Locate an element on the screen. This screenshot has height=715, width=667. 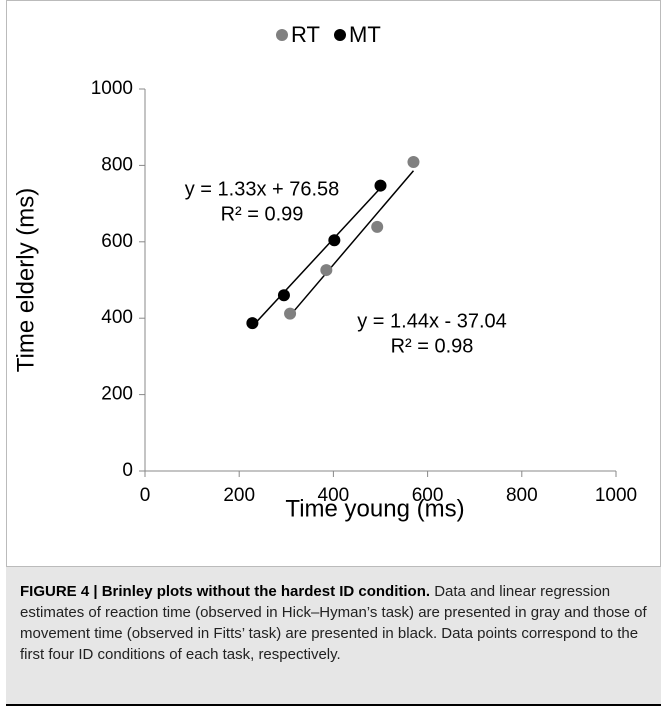
annotation: R² = 0.98 is located at coordinates (432, 346).